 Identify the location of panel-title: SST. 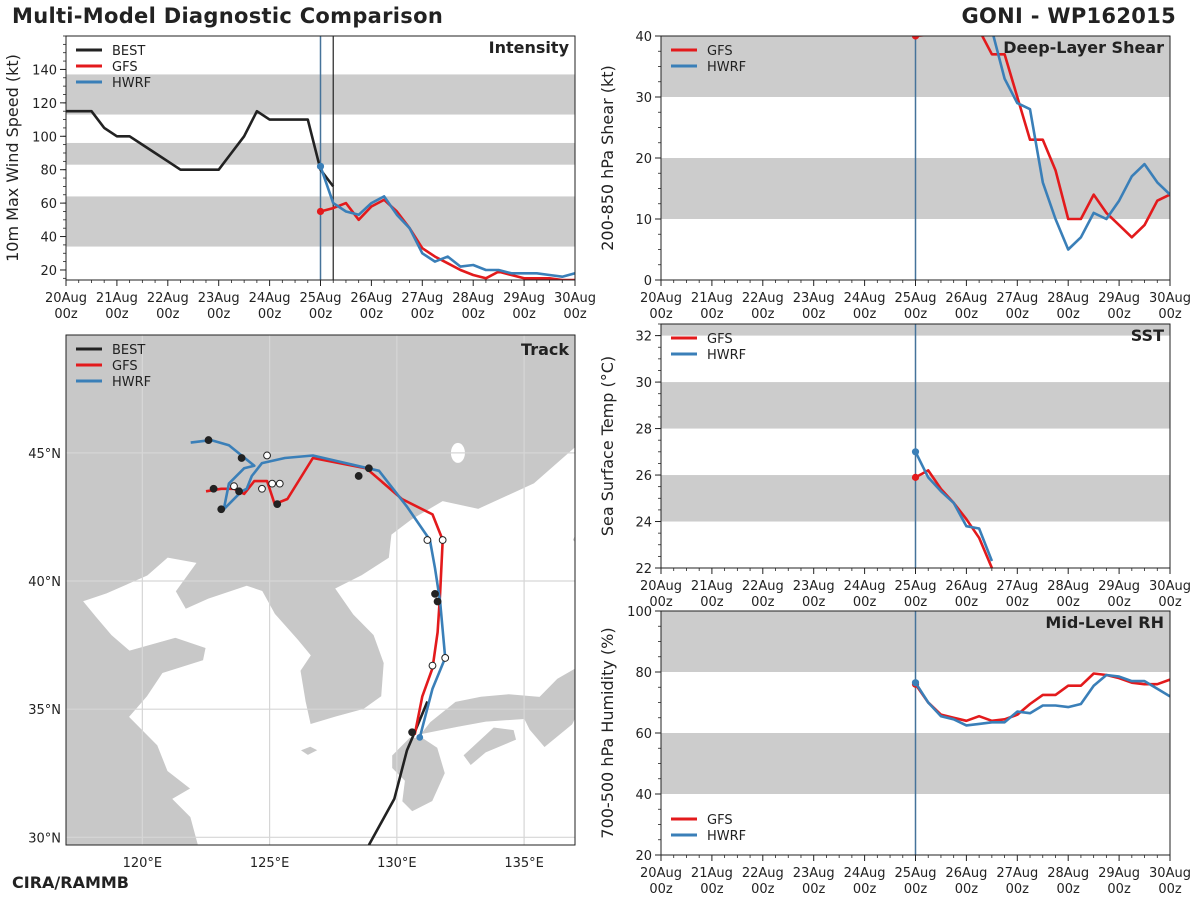
(1147, 335).